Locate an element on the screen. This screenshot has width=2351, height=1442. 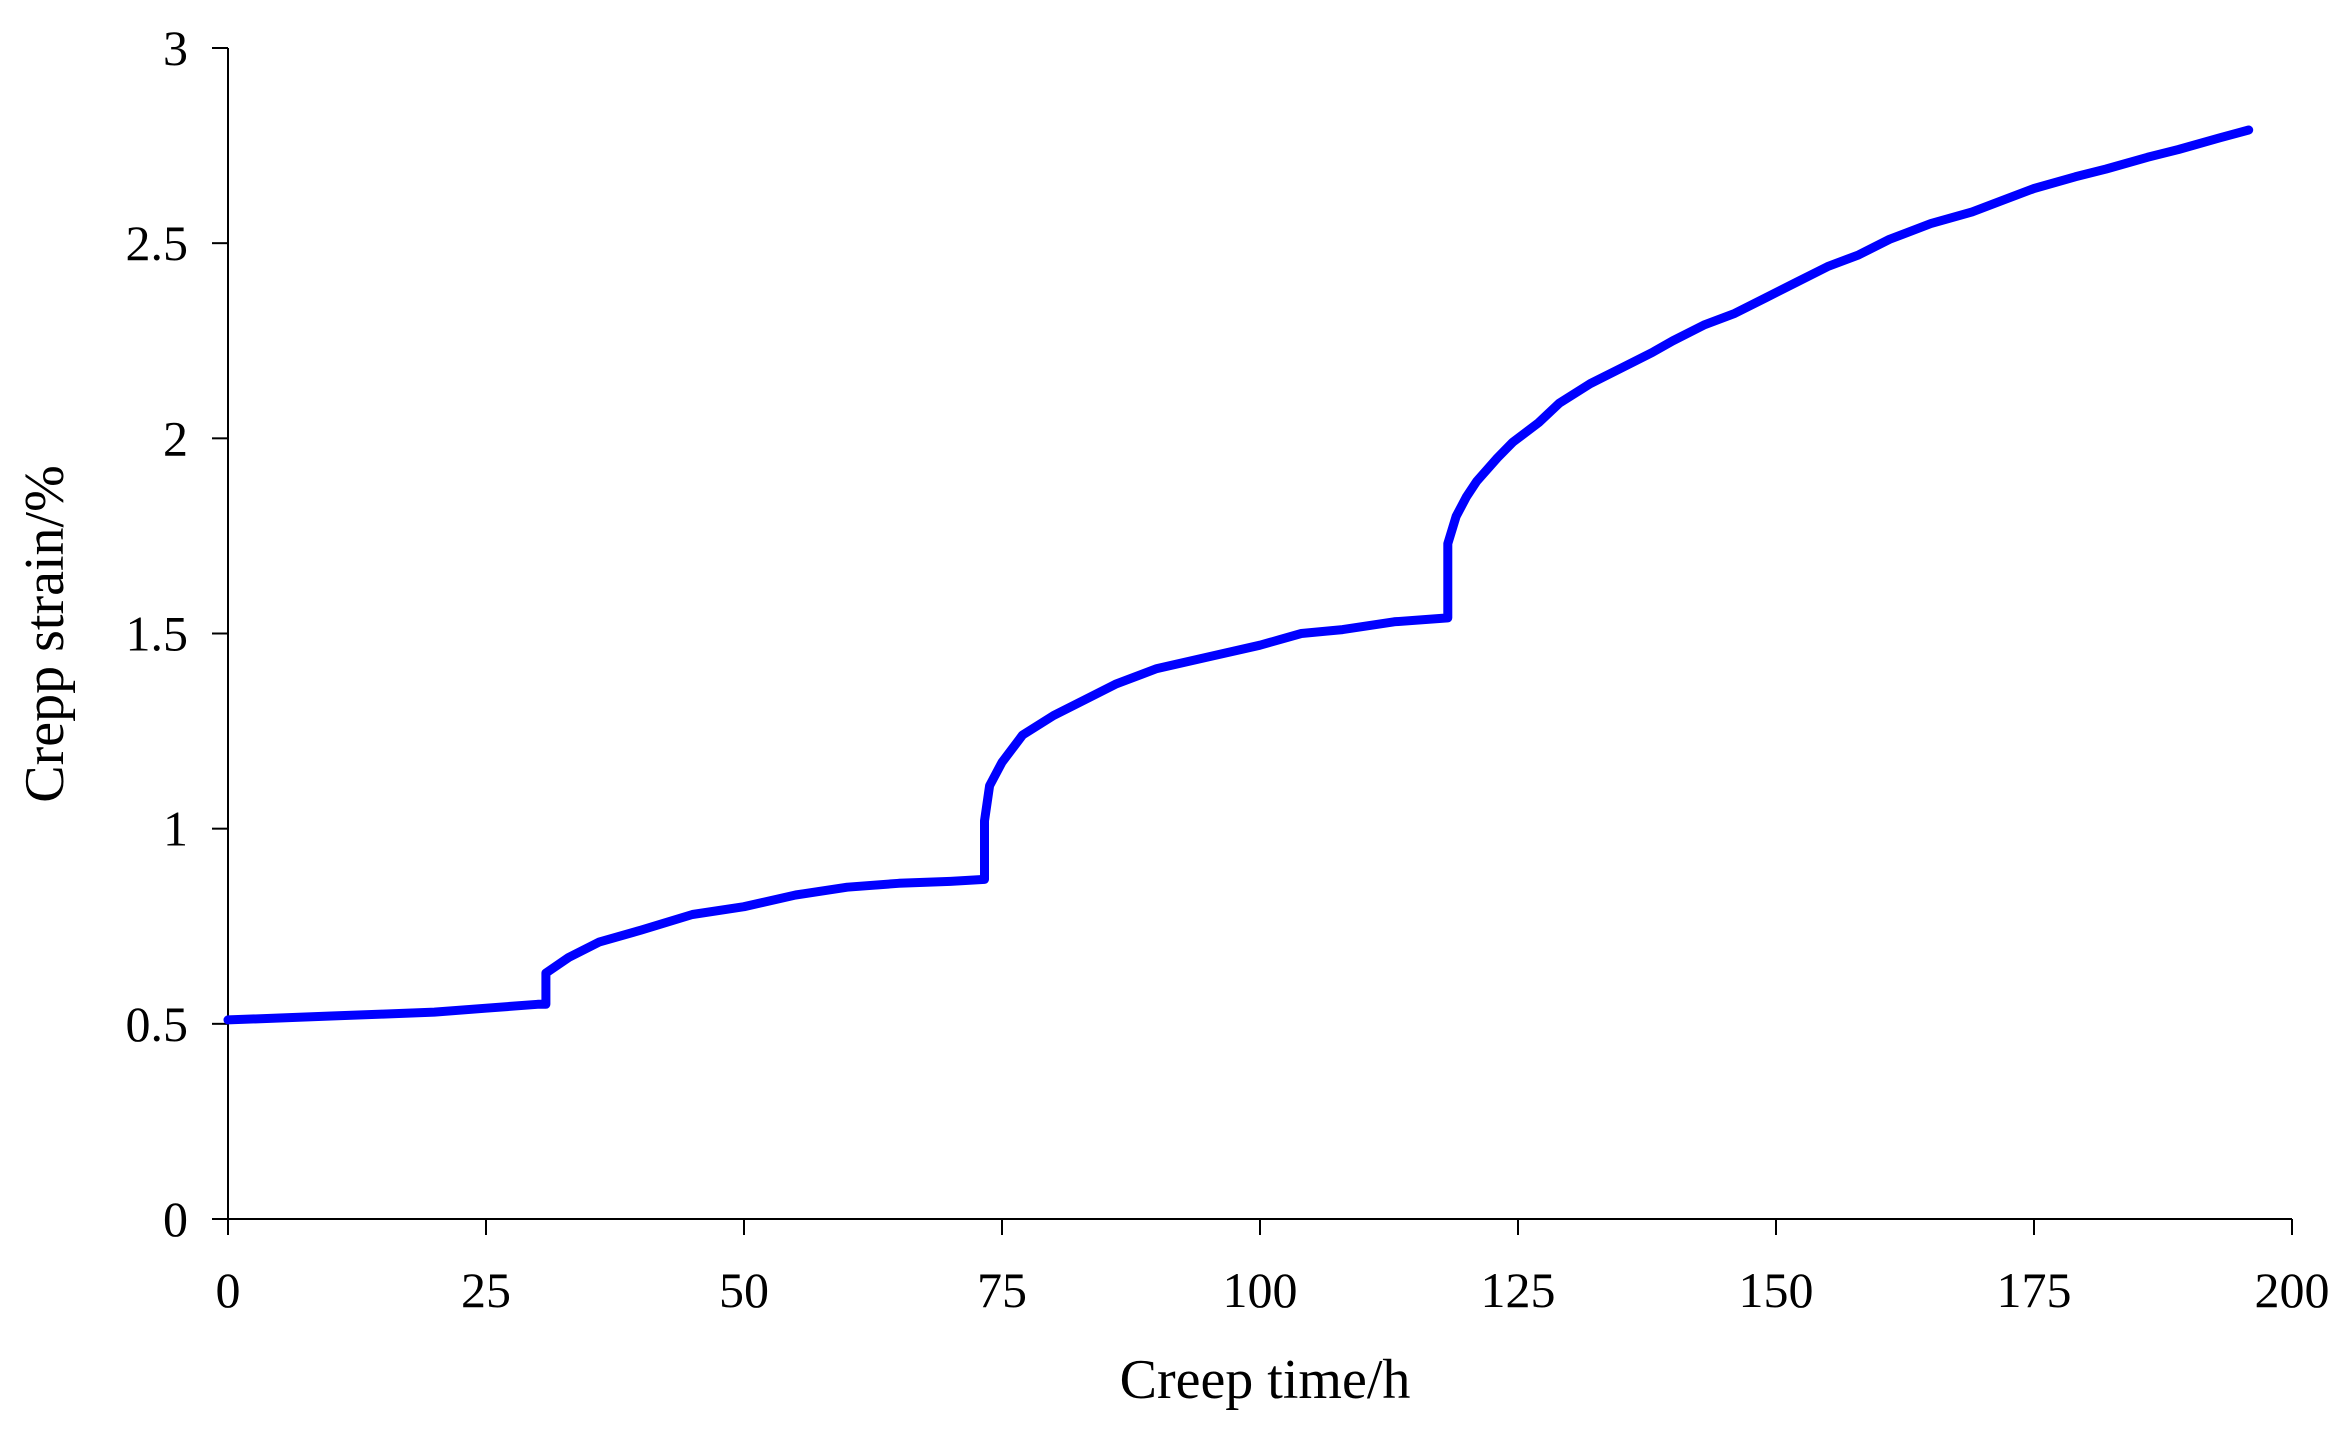
x-tick-label-4: 100 is located at coordinates (1260, 1290).